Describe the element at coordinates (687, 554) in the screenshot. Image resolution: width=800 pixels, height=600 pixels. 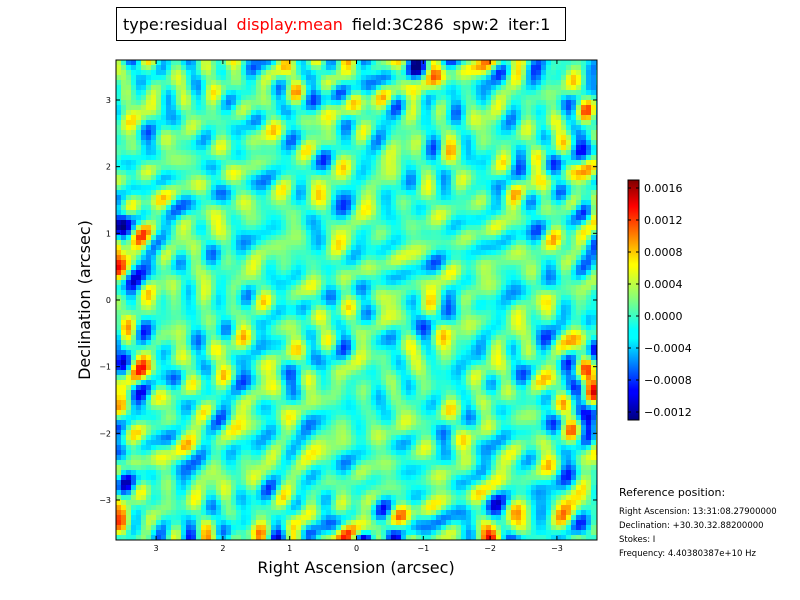
I see `reference-frequency: Frequency: 4.40380387e+10 Hz` at that location.